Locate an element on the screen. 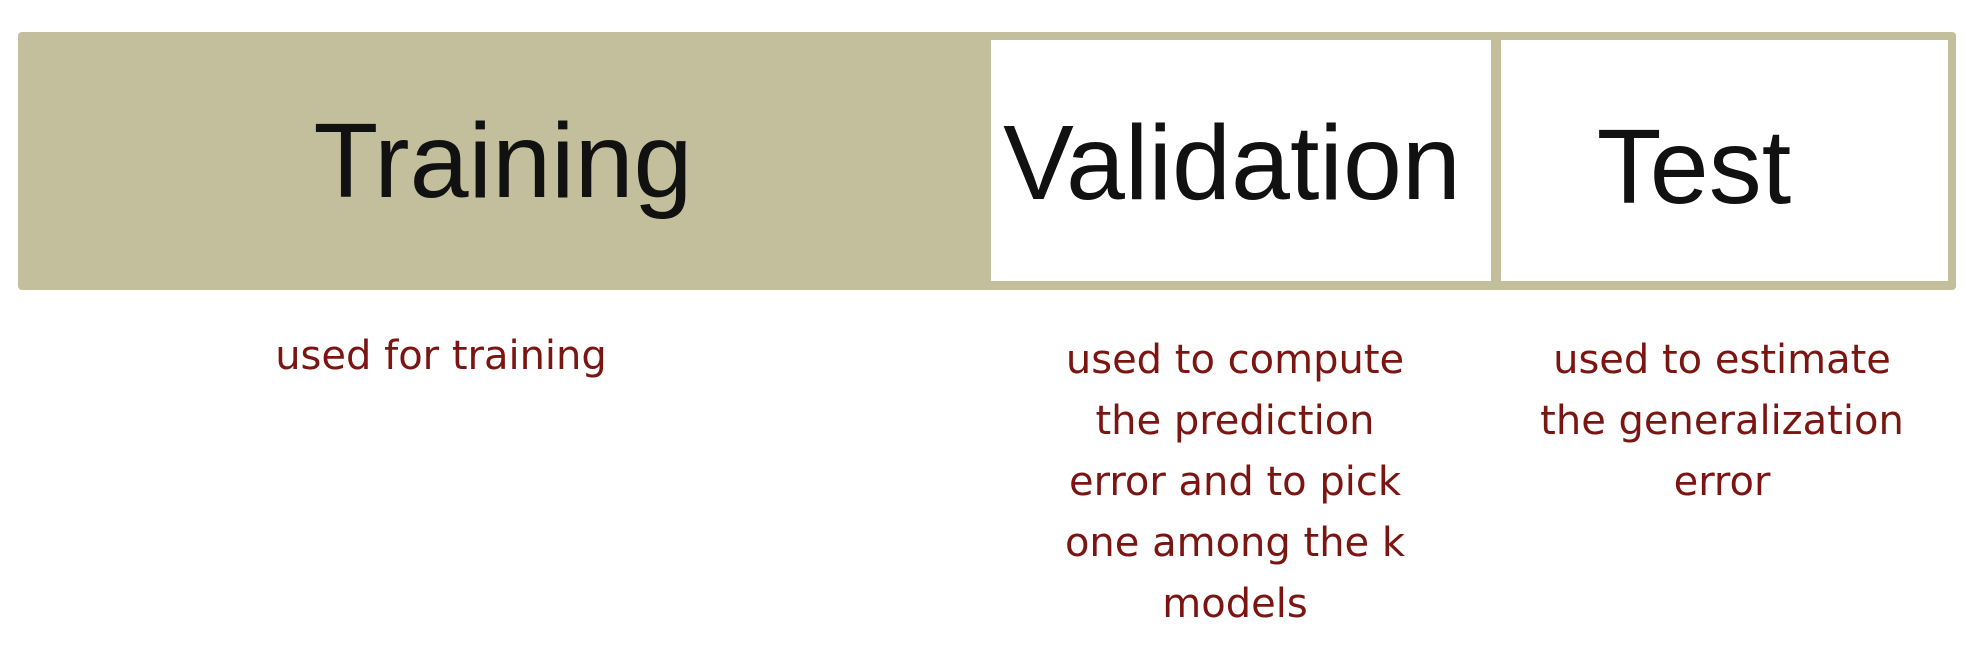 This screenshot has height=650, width=1974. validation-segment is located at coordinates (1241, 160).